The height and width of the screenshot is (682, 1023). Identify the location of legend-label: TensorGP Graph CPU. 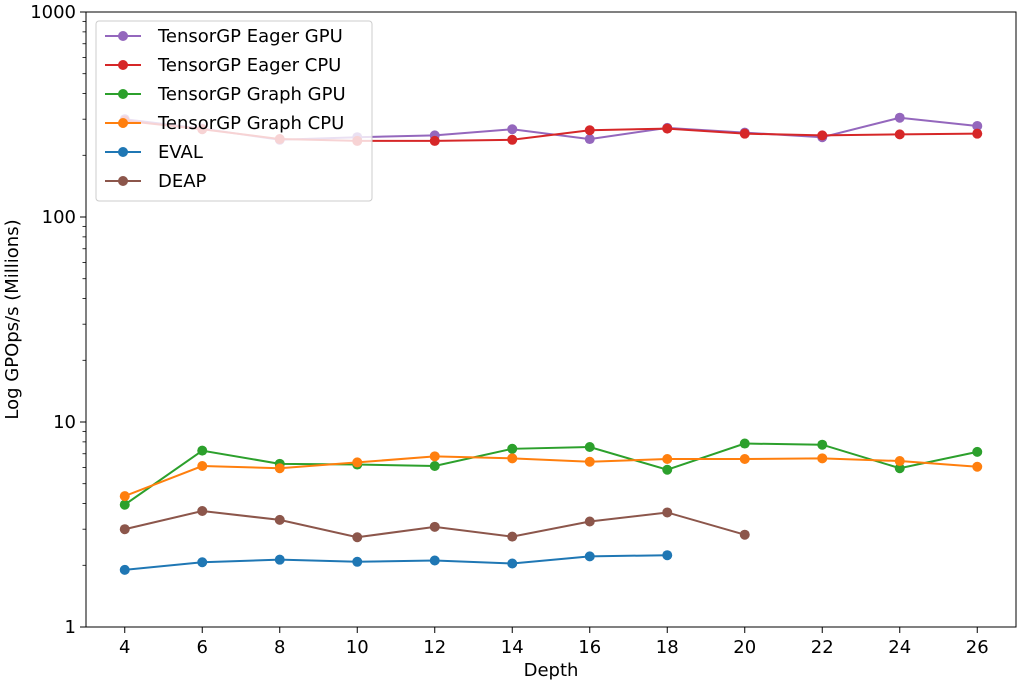
(250, 123).